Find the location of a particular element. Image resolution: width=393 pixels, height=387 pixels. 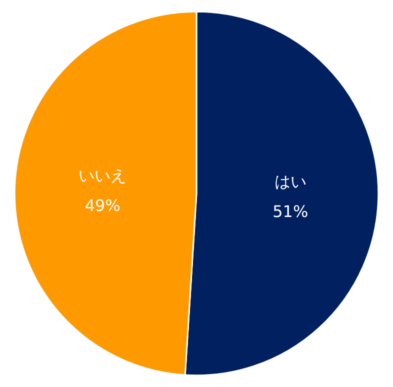

slice-label: はい is located at coordinates (290, 181).